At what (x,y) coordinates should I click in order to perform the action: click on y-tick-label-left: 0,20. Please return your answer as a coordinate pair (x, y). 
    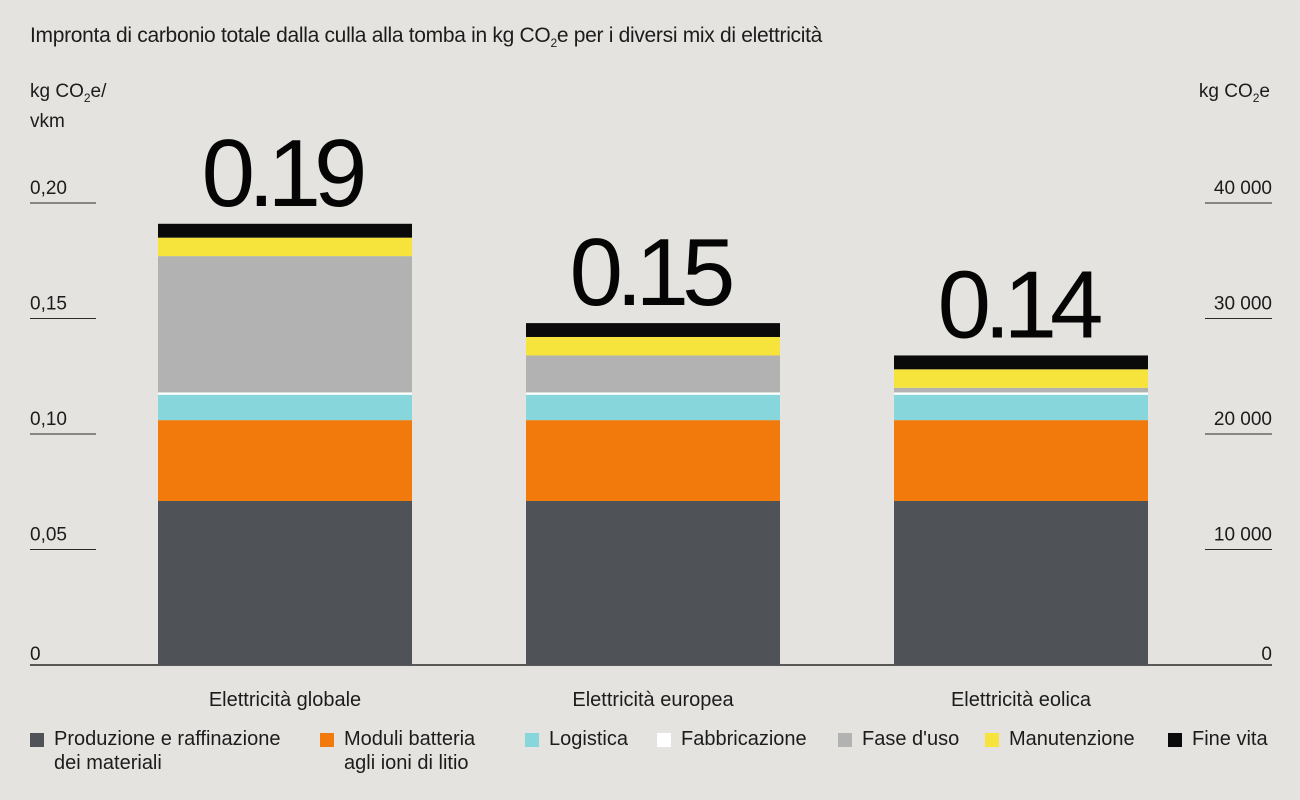
    Looking at the image, I should click on (48, 188).